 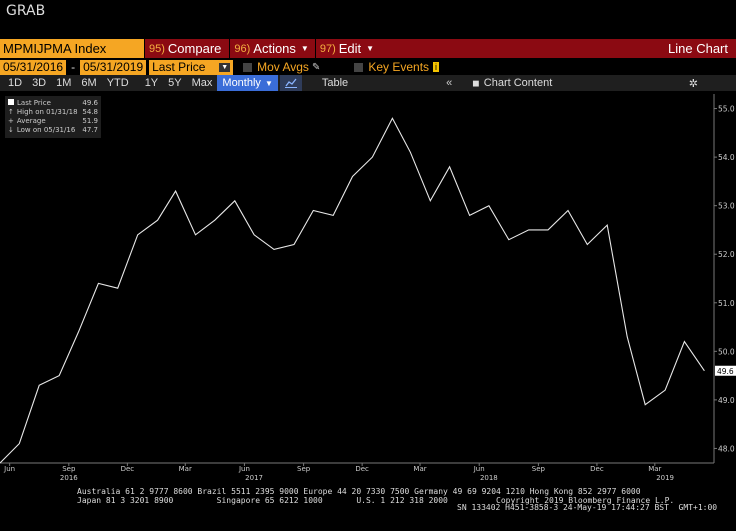 I want to click on legend-swatch, so click(x=11, y=102).